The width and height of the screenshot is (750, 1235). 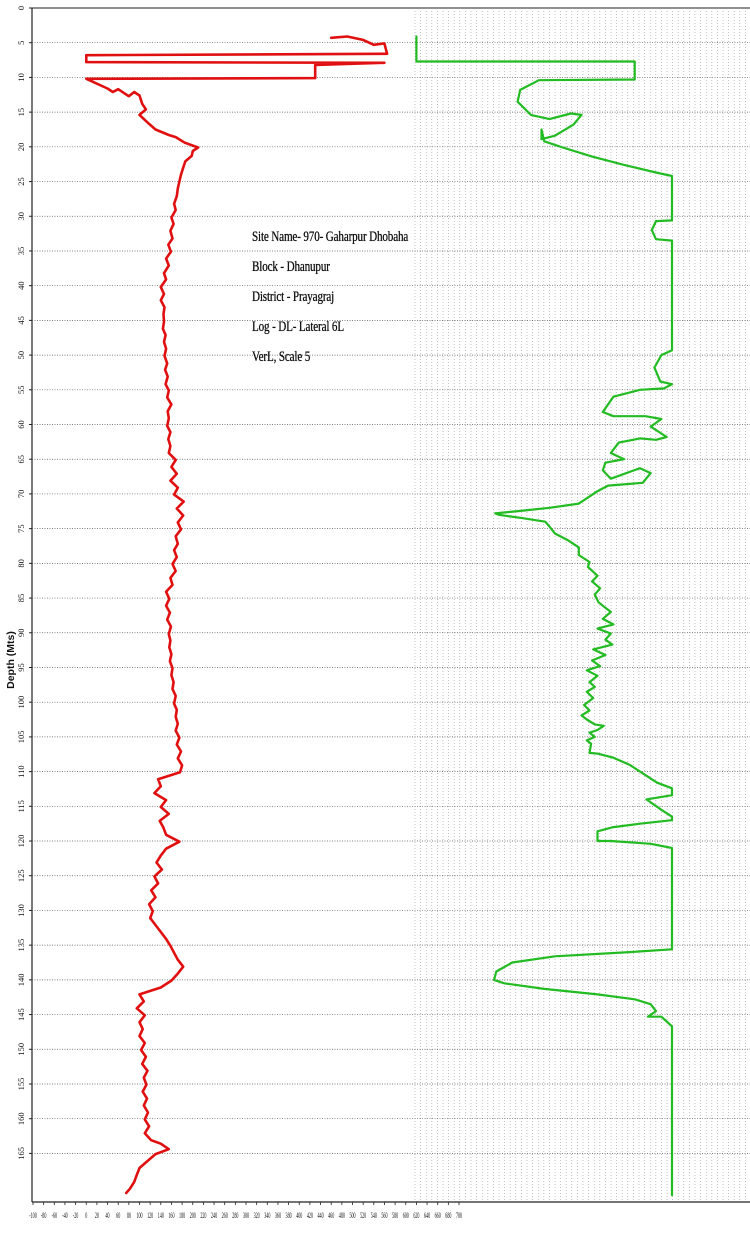 I want to click on x-tick-label: -40, so click(x=65, y=1216).